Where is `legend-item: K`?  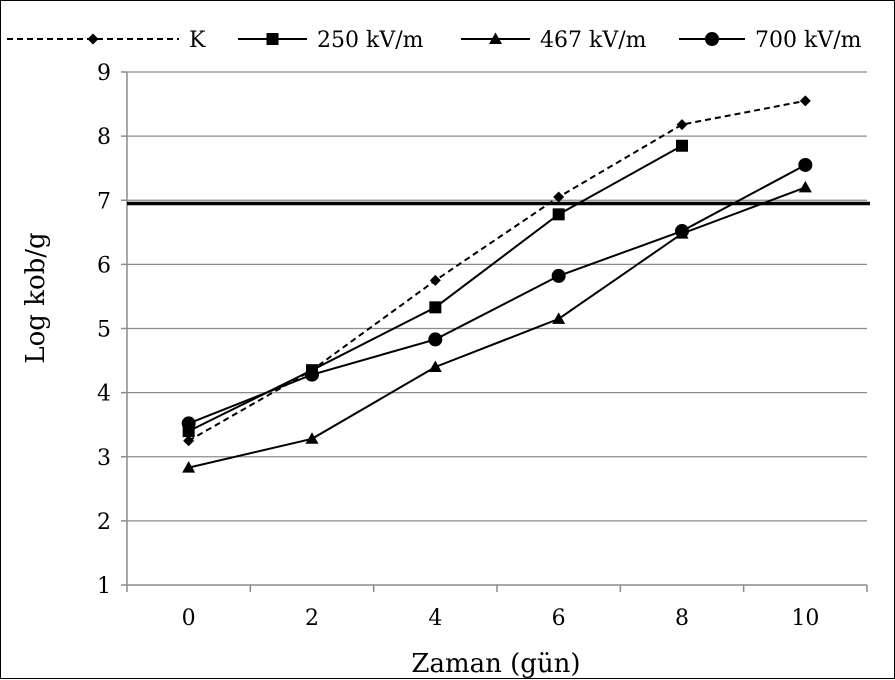
legend-item: K is located at coordinates (106, 40).